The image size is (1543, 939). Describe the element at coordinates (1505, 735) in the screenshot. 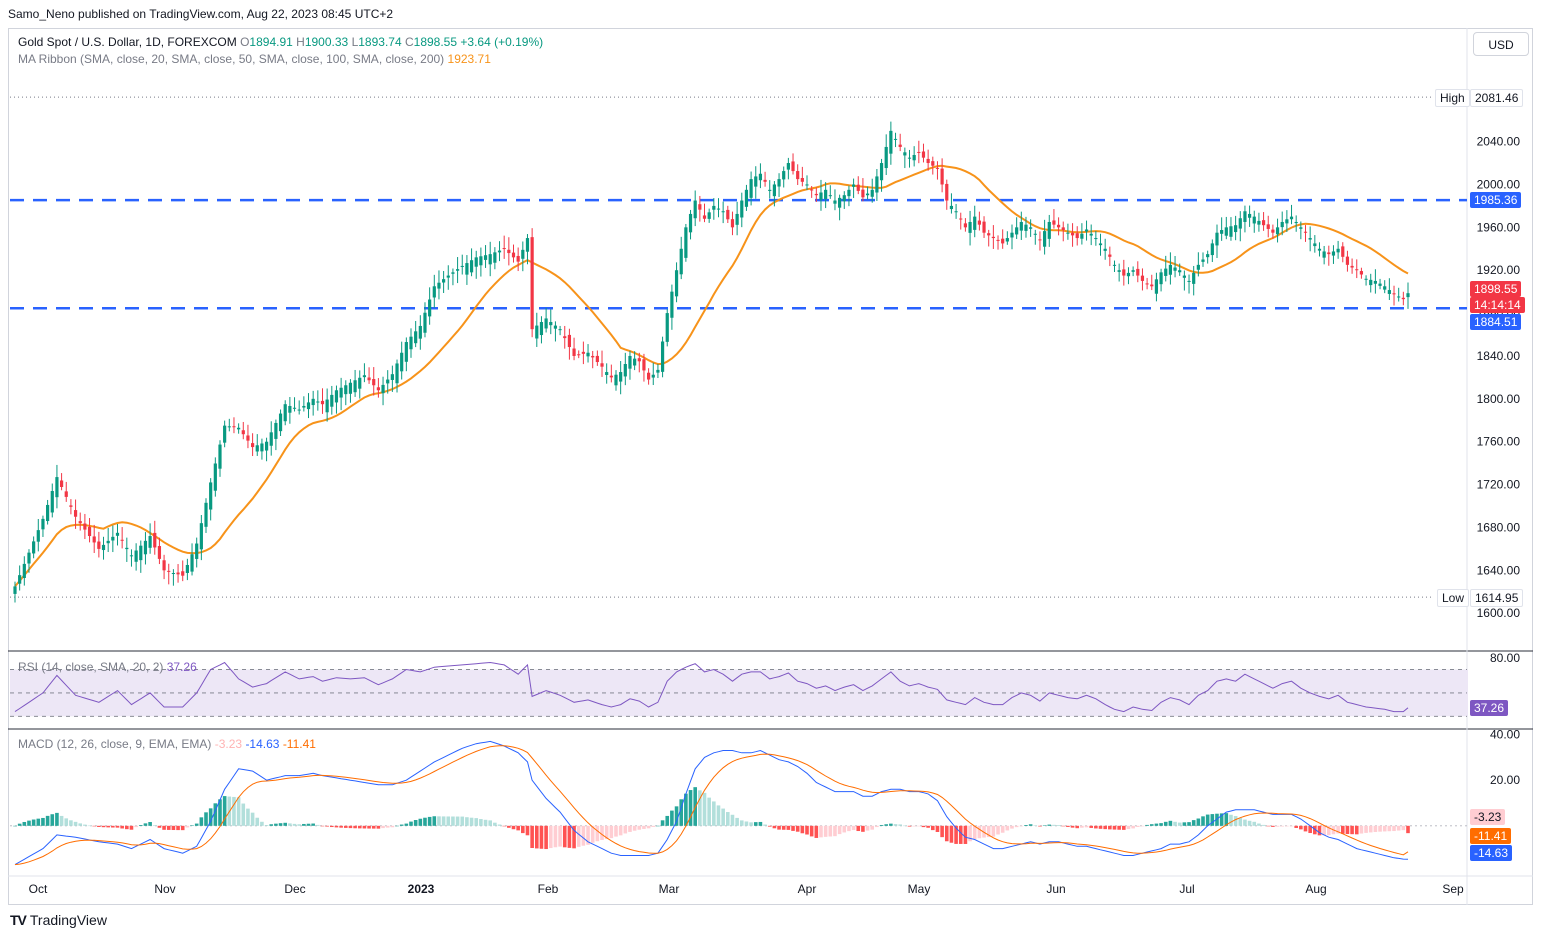

I see `macd-tick-label: 40.00` at that location.